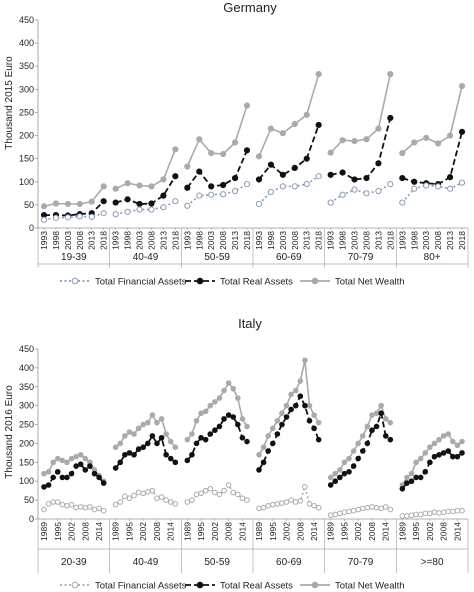 This screenshot has height=592, width=474. I want to click on y-tick-label: 50, so click(29, 205).